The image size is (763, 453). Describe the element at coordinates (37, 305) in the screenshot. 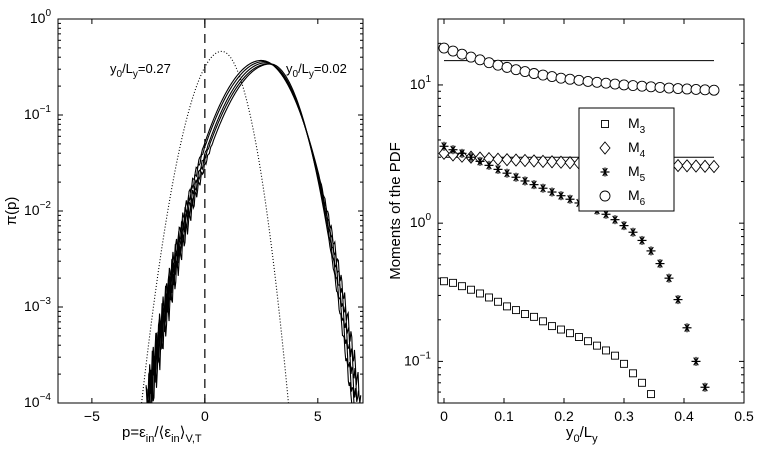

I see `left-y-tick-label: 10⁻³` at that location.